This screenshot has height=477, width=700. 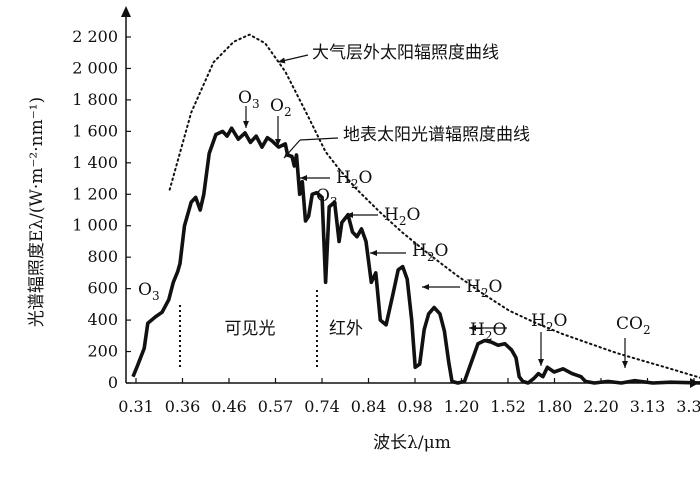 What do you see at coordinates (126, 11) in the screenshot?
I see `y-axis-arrow` at bounding box center [126, 11].